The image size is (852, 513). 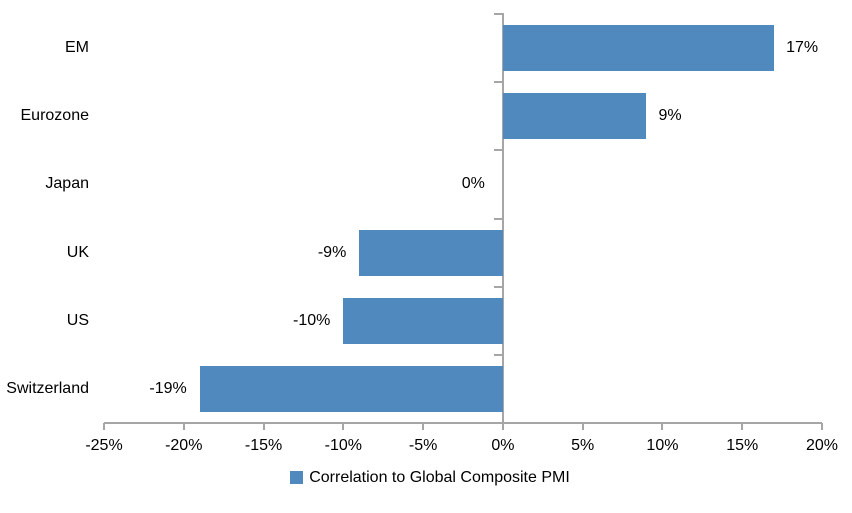 What do you see at coordinates (822, 445) in the screenshot?
I see `x-tick-label: 20%` at bounding box center [822, 445].